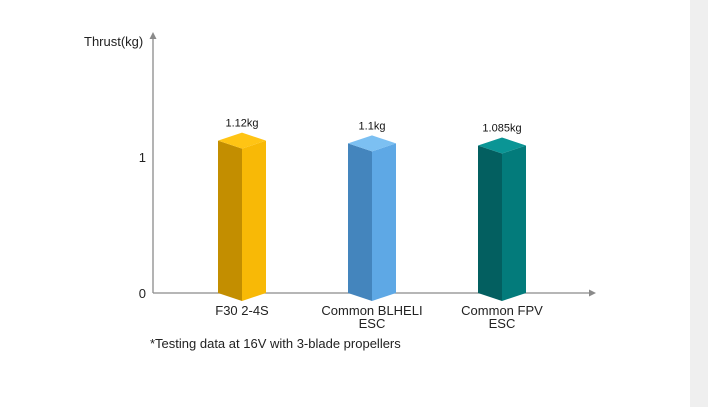 The height and width of the screenshot is (407, 708). I want to click on y-axis-arrow, so click(153, 35).